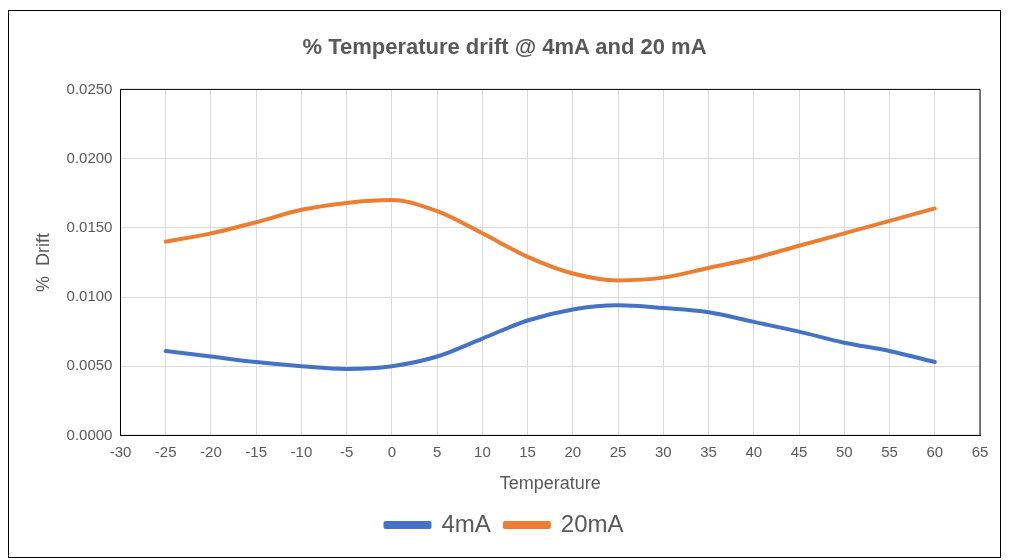  I want to click on x-tick-label: 25, so click(618, 451).